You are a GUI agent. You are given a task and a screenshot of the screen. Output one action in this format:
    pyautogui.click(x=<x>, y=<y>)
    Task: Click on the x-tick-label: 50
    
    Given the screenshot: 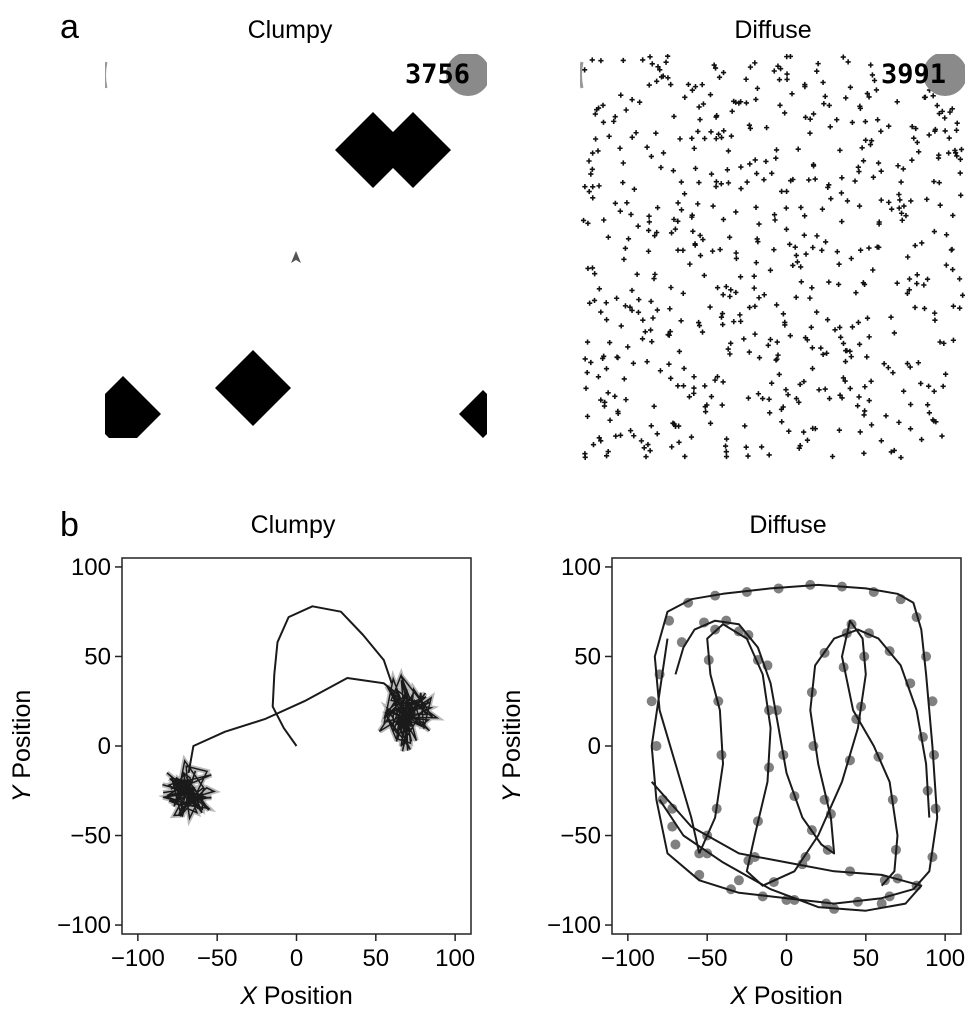 What is the action you would take?
    pyautogui.click(x=375, y=958)
    